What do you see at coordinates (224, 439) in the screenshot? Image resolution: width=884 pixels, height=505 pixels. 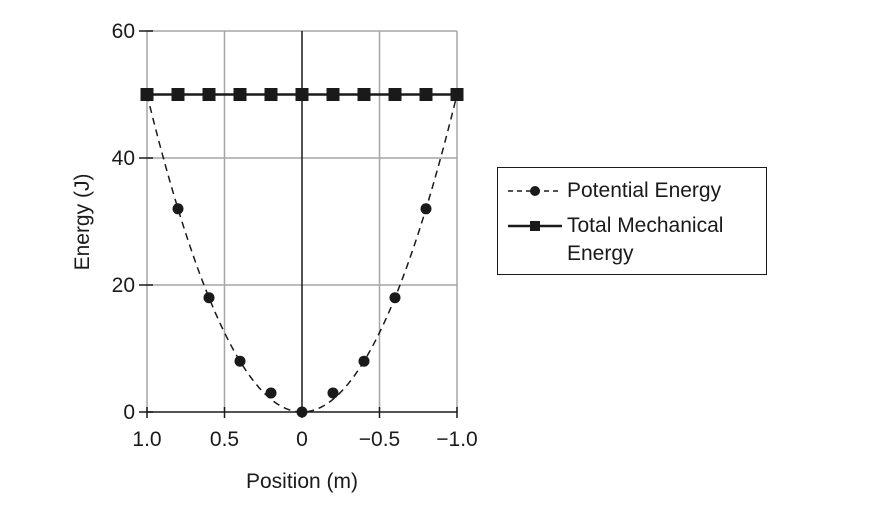 I see `x-tick-label: 0.5` at bounding box center [224, 439].